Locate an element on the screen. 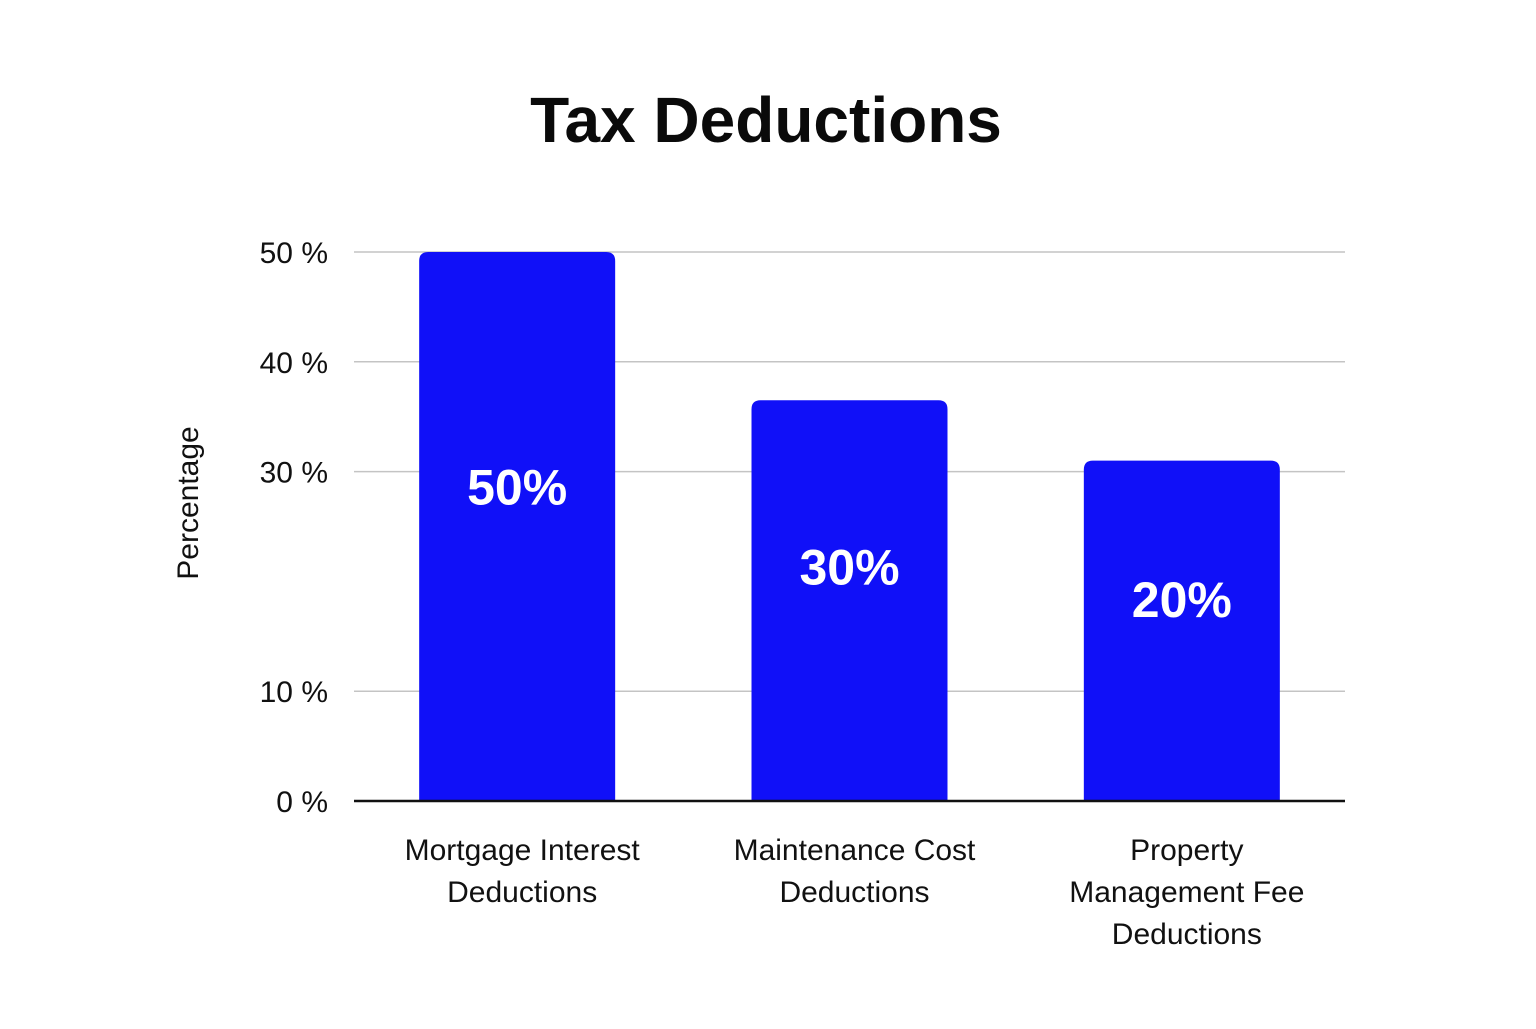 Image resolution: width=1536 pixels, height=1029 pixels. y-tick-label: 50 % is located at coordinates (294, 253).